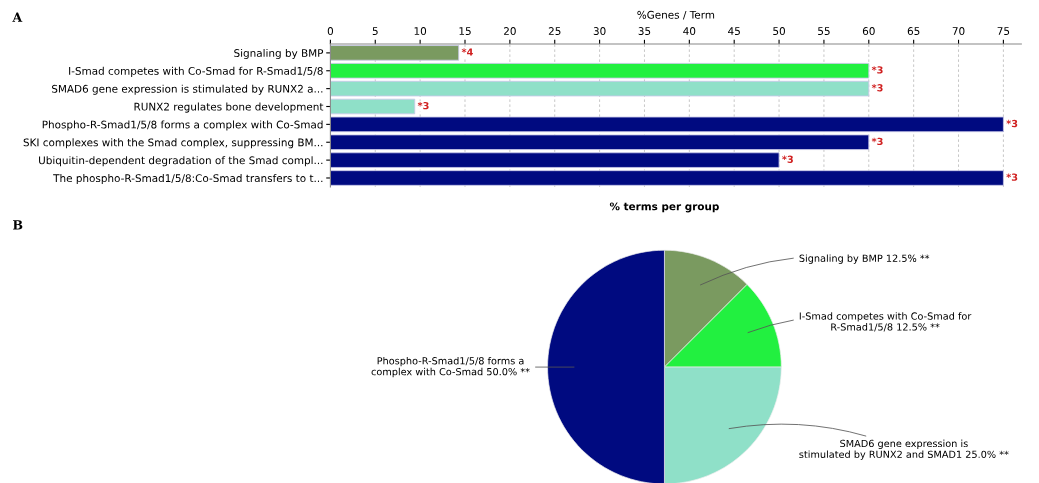 The width and height of the screenshot is (1039, 483). What do you see at coordinates (904, 449) in the screenshot?
I see `slice-label: SMAD6 gene expression is stimulated by RUNX2 and SMAD1 25.0% **` at bounding box center [904, 449].